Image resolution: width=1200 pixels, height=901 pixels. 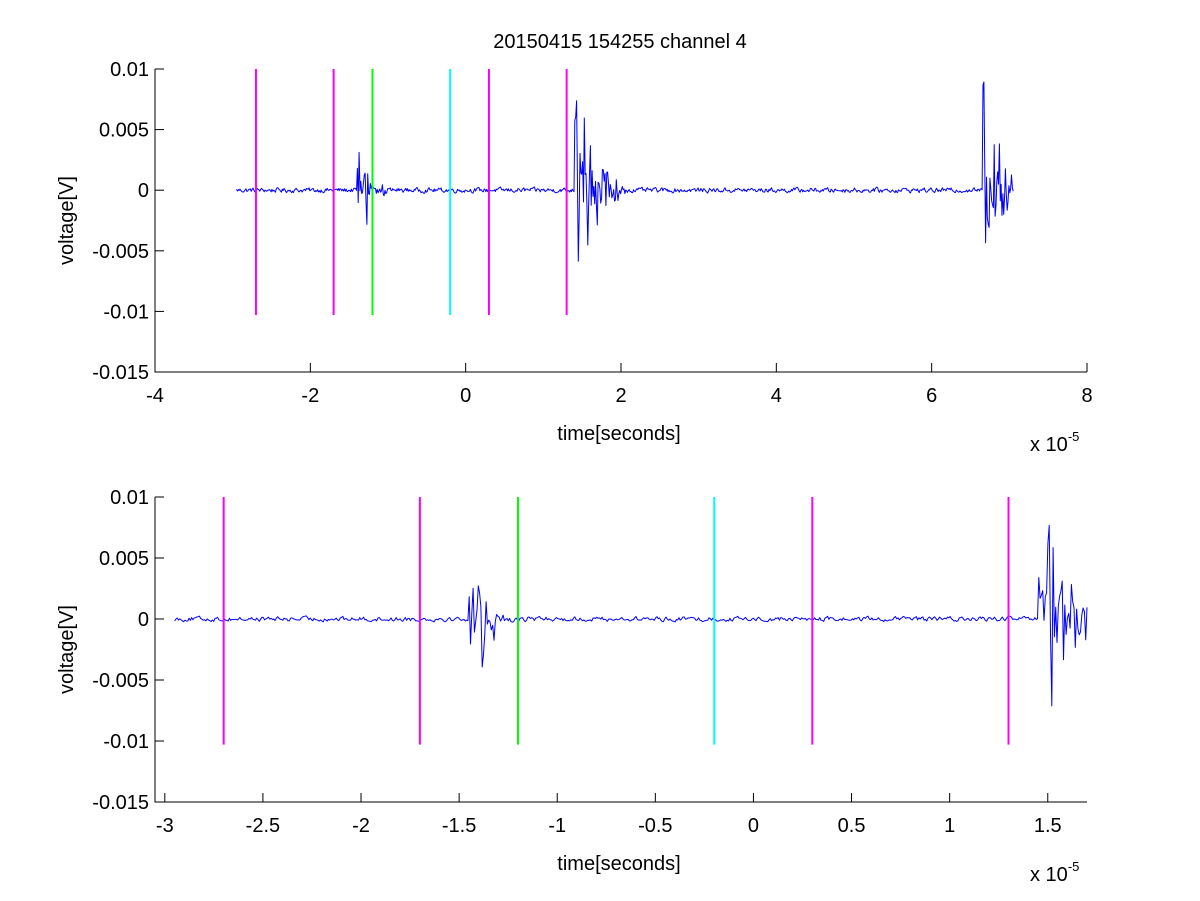 I want to click on x-tick-label: -2.5, so click(x=263, y=826).